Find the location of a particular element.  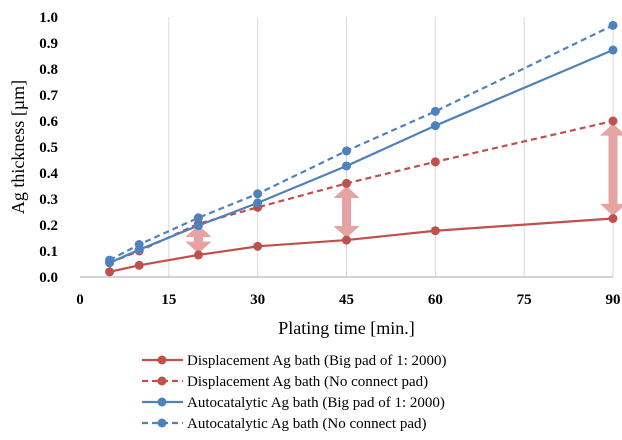

y-axis-title: Ag thickness [µm] is located at coordinates (18, 147).